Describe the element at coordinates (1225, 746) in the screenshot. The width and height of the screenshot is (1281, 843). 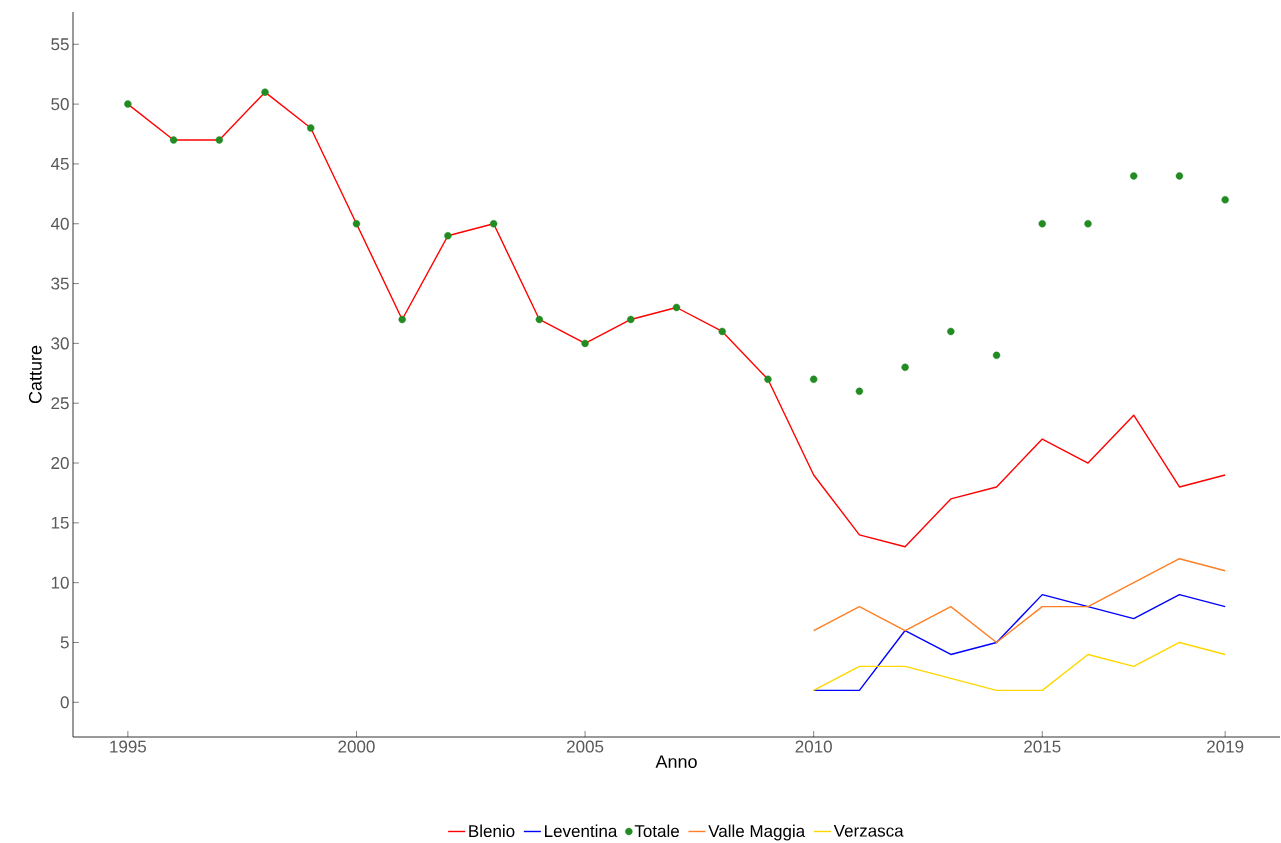
I see `x-tick-label: 2019` at that location.